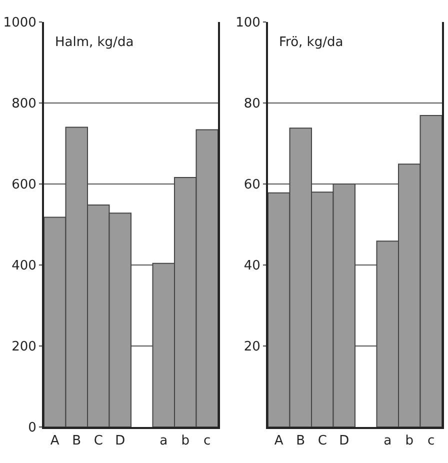  What do you see at coordinates (252, 104) in the screenshot?
I see `y-tick-label: 80` at bounding box center [252, 104].